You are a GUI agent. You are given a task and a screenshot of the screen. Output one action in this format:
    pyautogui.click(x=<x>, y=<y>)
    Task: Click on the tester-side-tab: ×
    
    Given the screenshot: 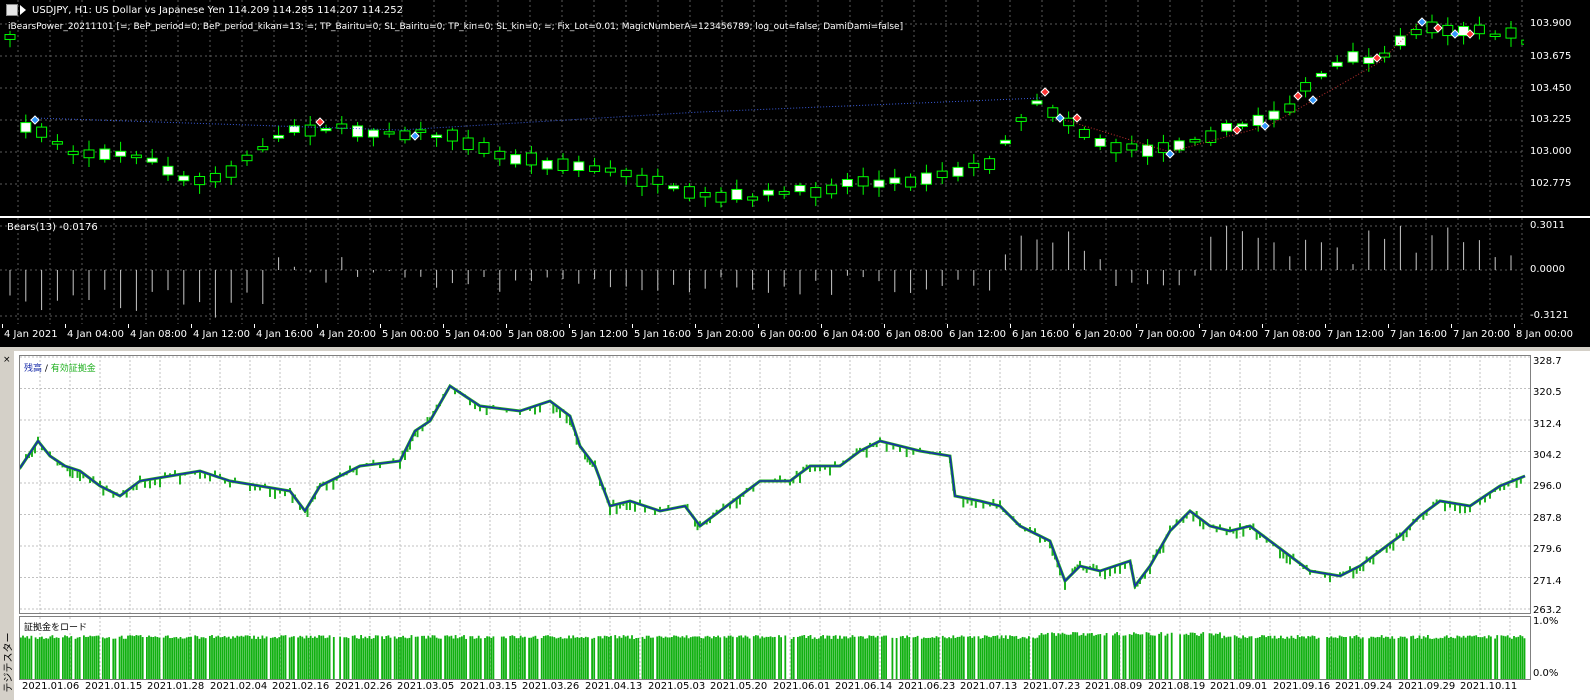 What is the action you would take?
    pyautogui.click(x=7, y=525)
    